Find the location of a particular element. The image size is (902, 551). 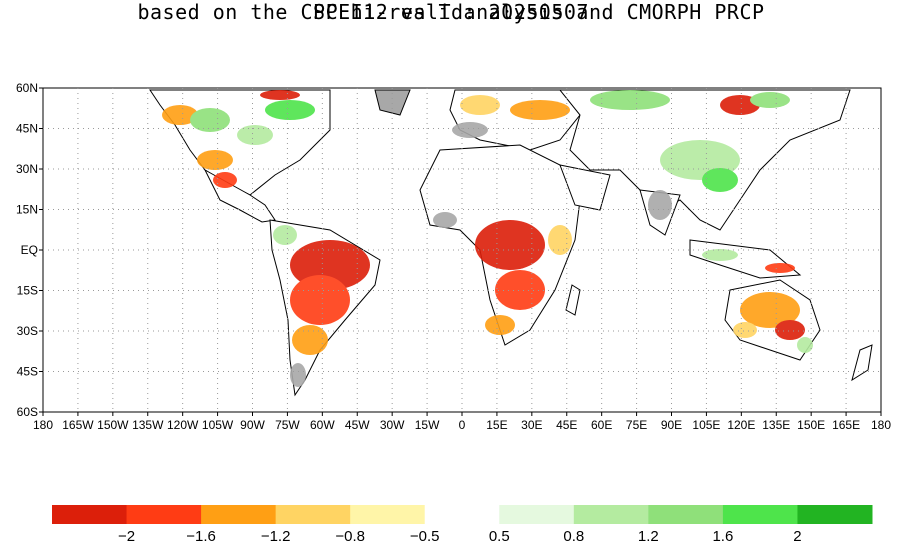

colorbar-label: 0.8 is located at coordinates (573, 536).